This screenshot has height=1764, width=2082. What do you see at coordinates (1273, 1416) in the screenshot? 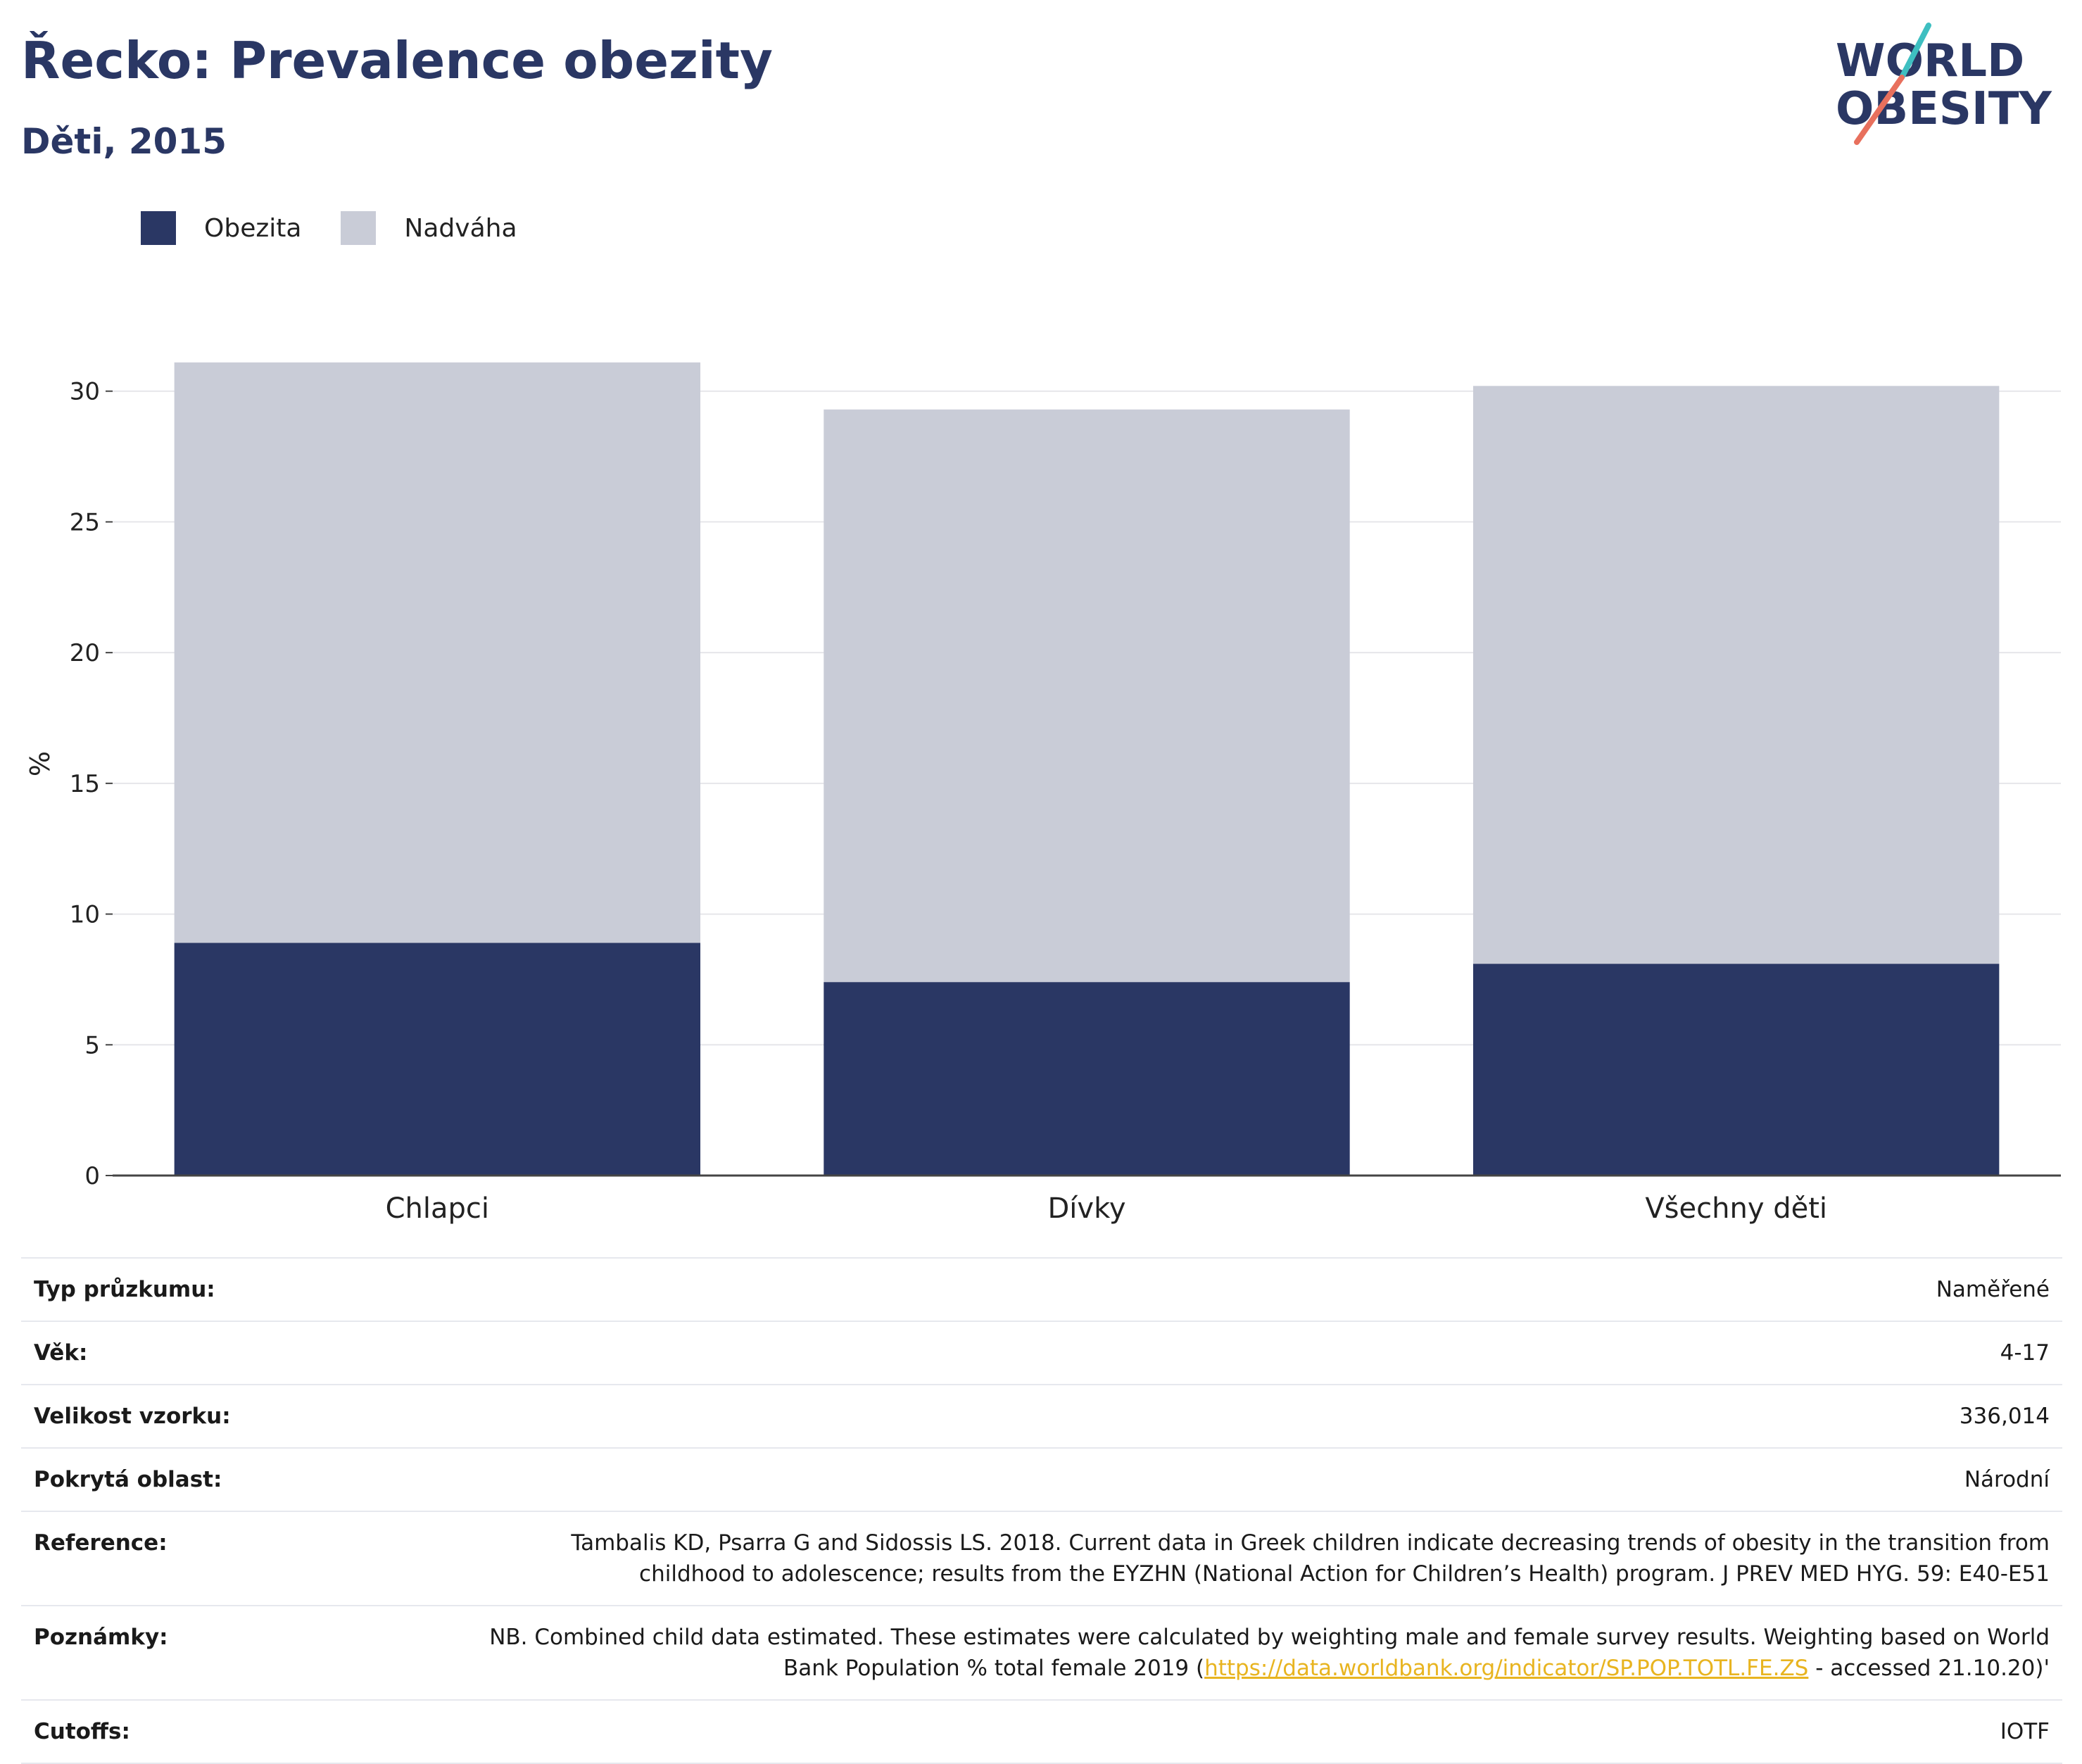
I see `sample-size-value: 336,014` at bounding box center [1273, 1416].